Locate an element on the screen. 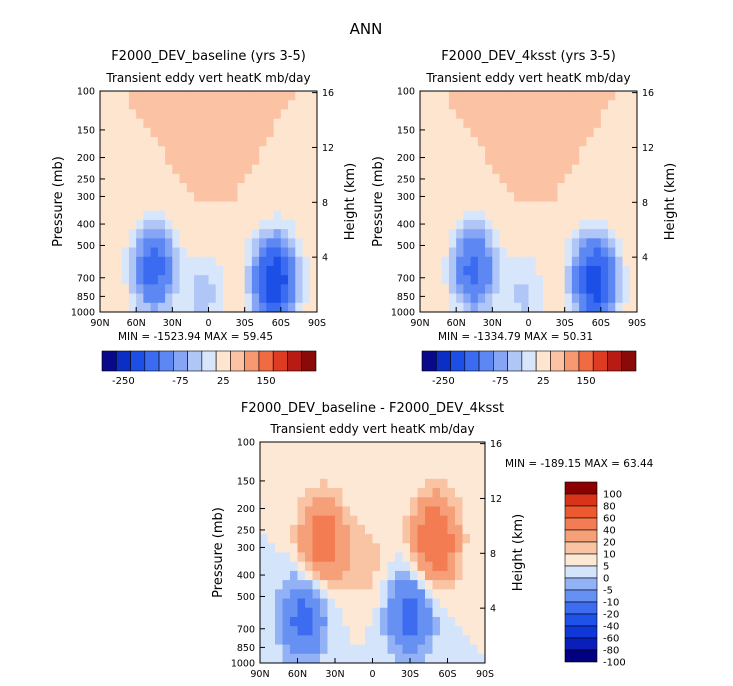  x-tick-label: 60S is located at coordinates (447, 674).